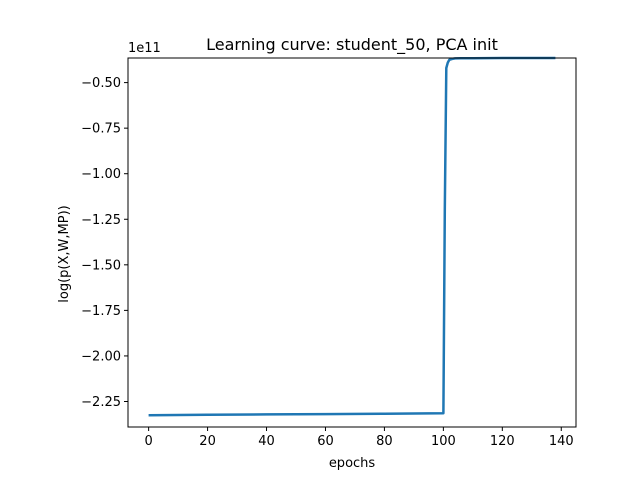 Image resolution: width=640 pixels, height=480 pixels. Describe the element at coordinates (502, 441) in the screenshot. I see `x-tick-label: 120` at that location.